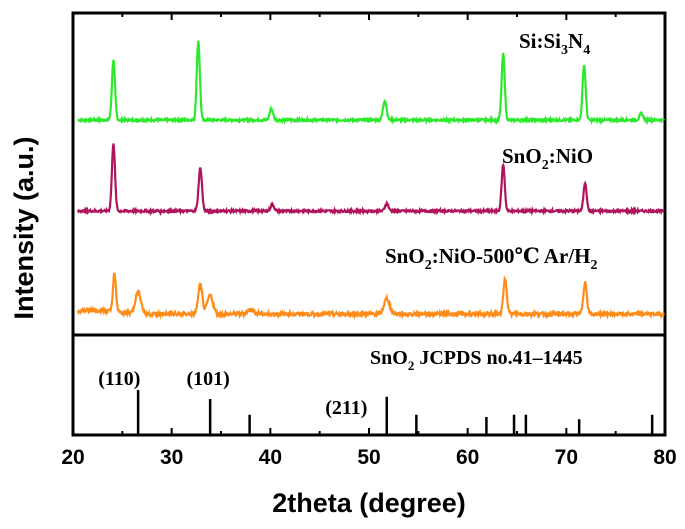  Describe the element at coordinates (270, 457) in the screenshot. I see `x-tick-label: 40` at that location.